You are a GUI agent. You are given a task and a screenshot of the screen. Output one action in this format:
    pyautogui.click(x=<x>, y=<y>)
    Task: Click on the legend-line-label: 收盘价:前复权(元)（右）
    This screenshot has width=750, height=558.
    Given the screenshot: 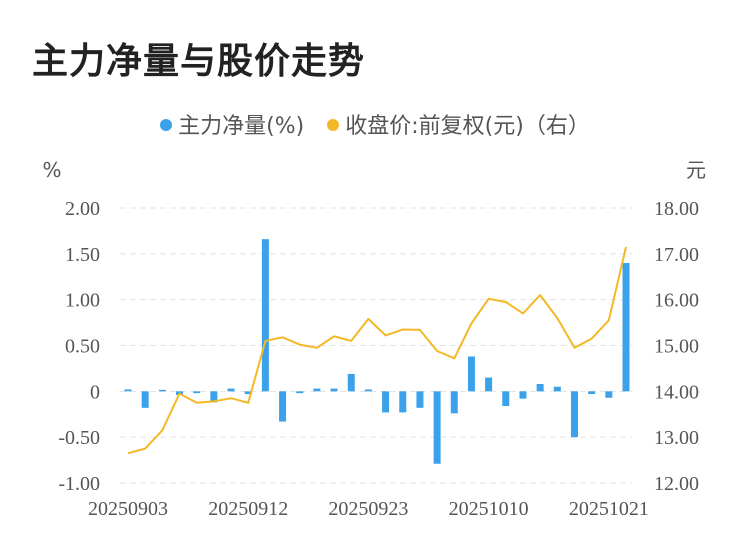 What is the action you would take?
    pyautogui.click(x=467, y=126)
    